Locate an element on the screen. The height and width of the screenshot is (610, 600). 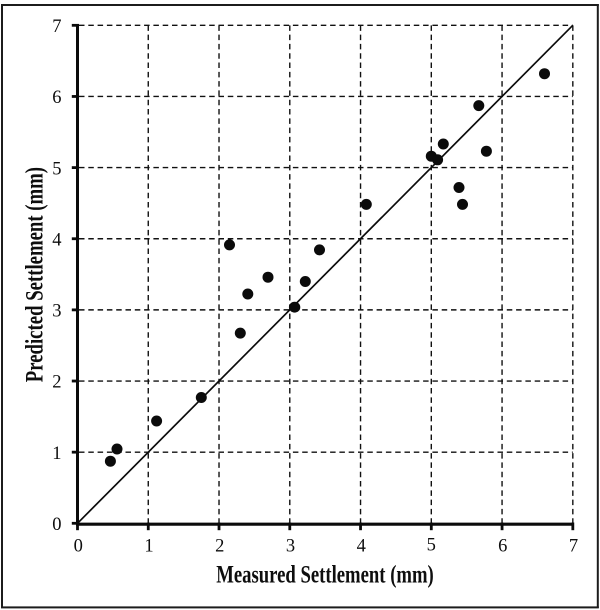
svg-text: Predicted Settlement (mm) is located at coordinates (34, 274).